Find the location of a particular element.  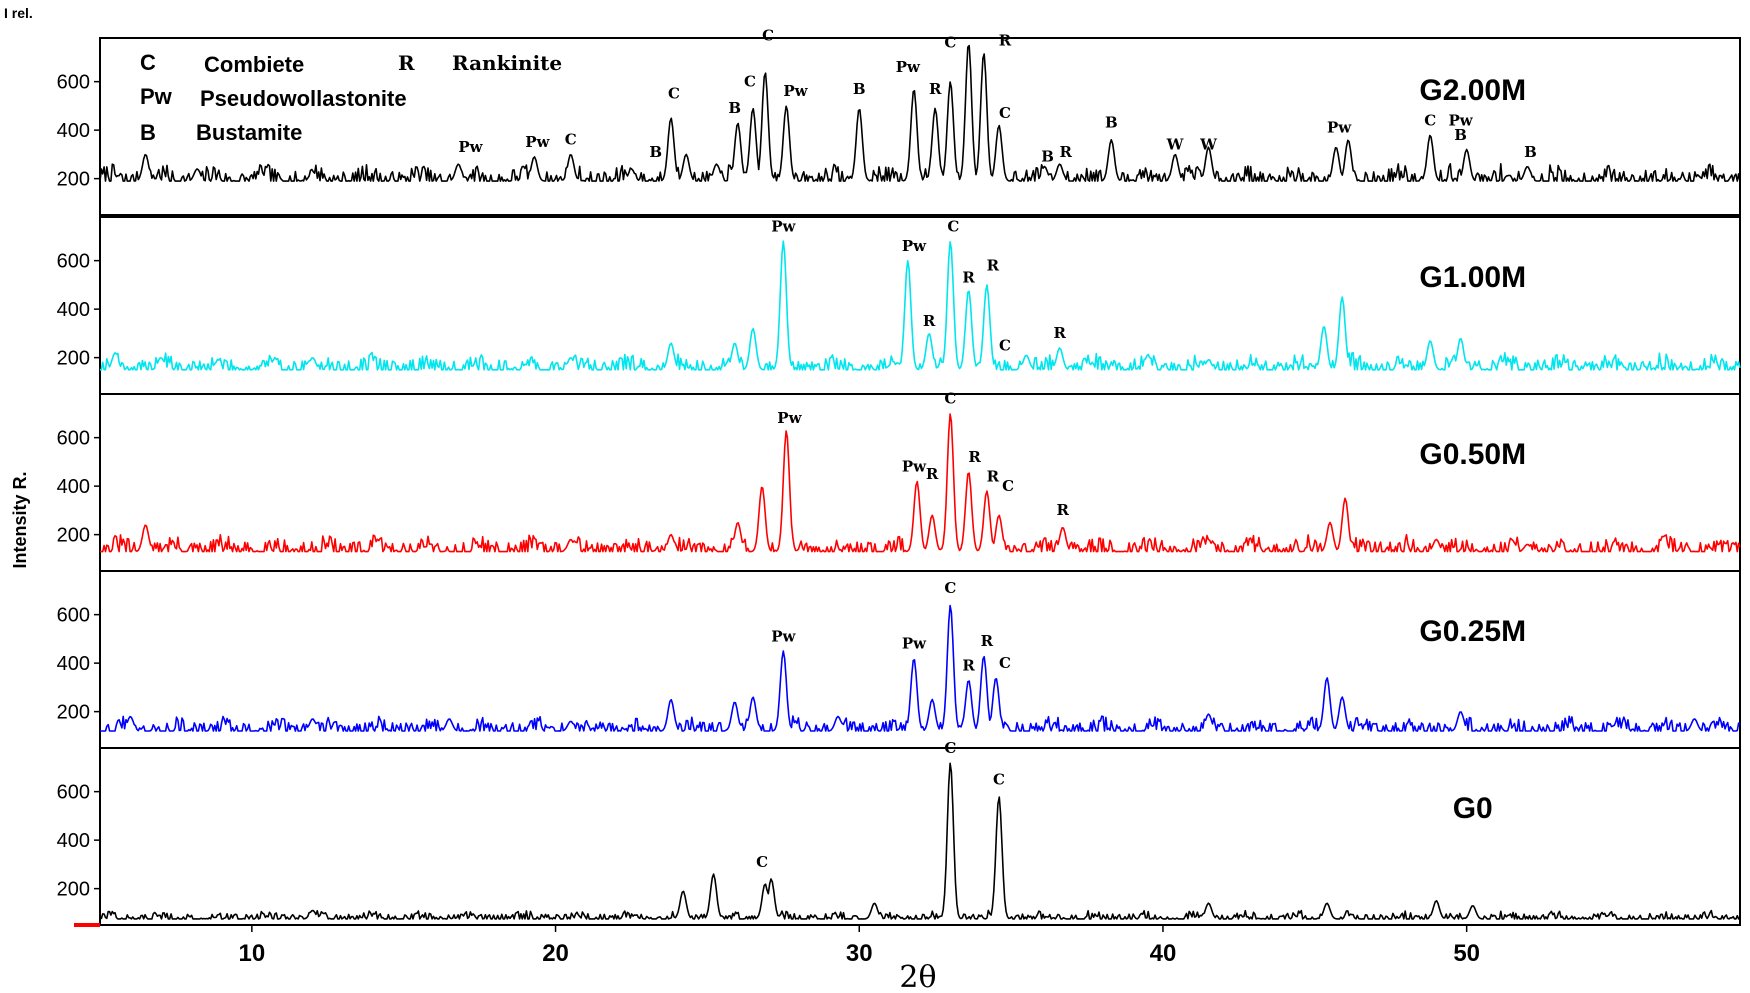

series-line-g1-00m is located at coordinates (920, 305).